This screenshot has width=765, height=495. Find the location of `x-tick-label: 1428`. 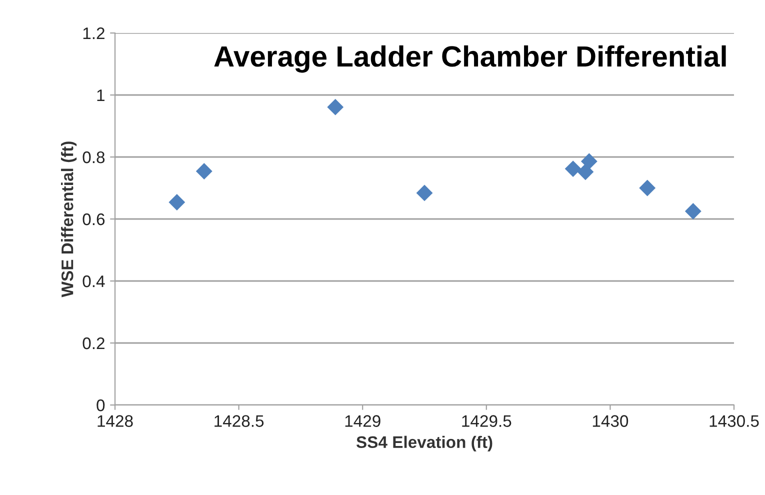

x-tick-label: 1428 is located at coordinates (115, 421).